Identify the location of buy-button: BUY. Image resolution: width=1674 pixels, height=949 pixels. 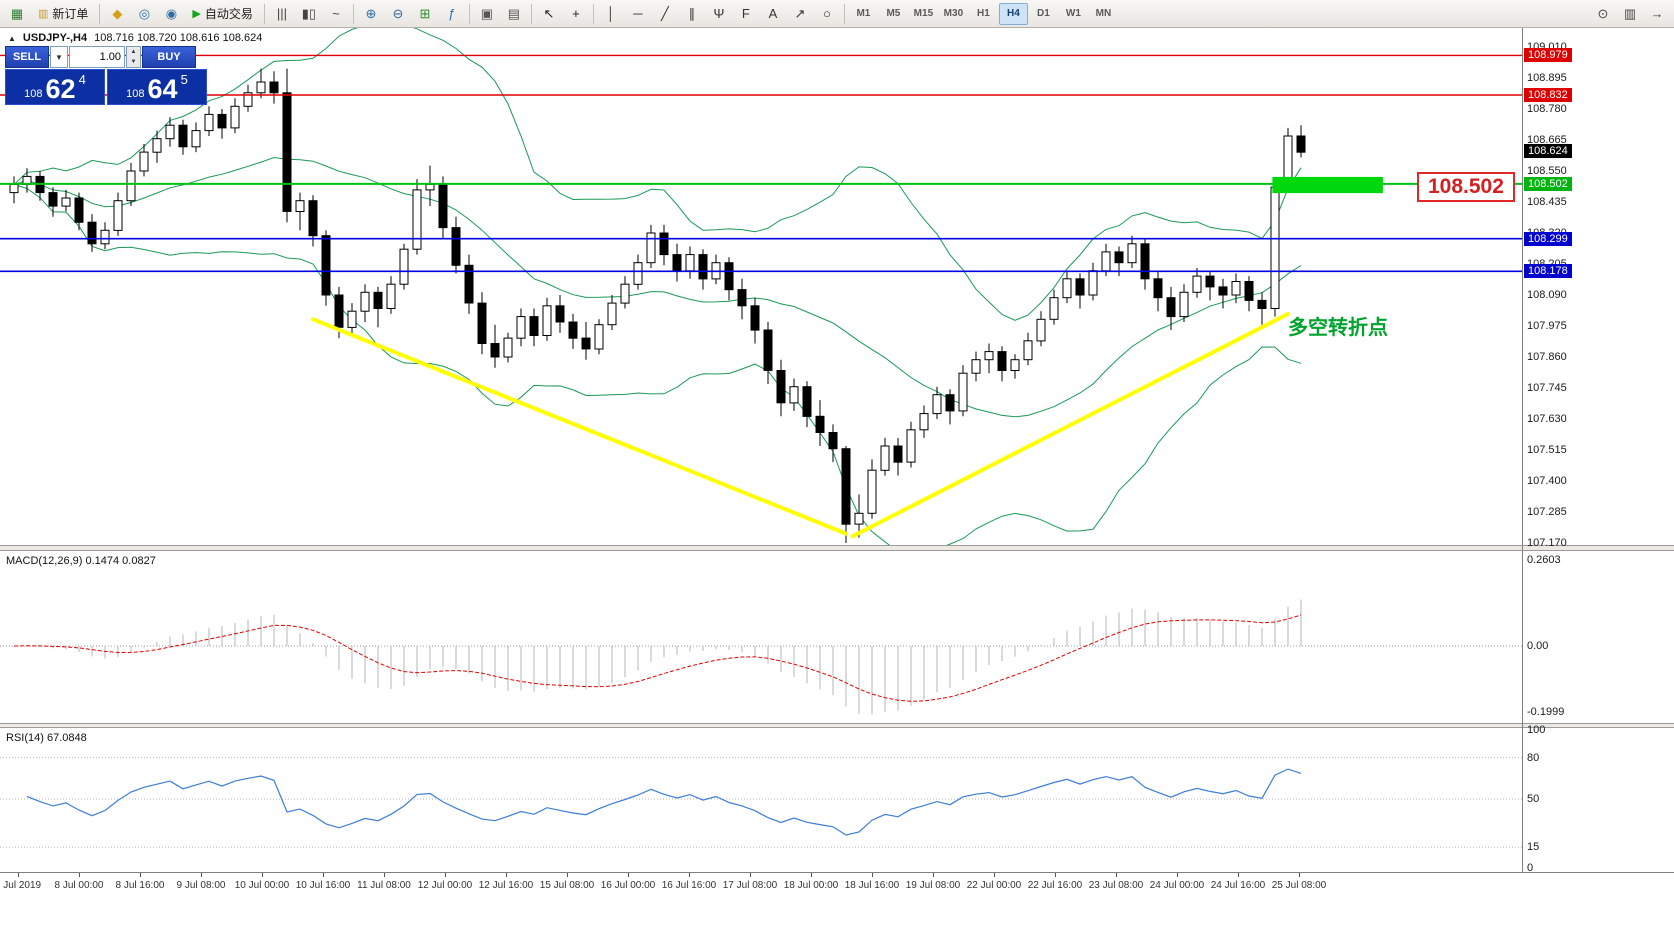
(169, 57).